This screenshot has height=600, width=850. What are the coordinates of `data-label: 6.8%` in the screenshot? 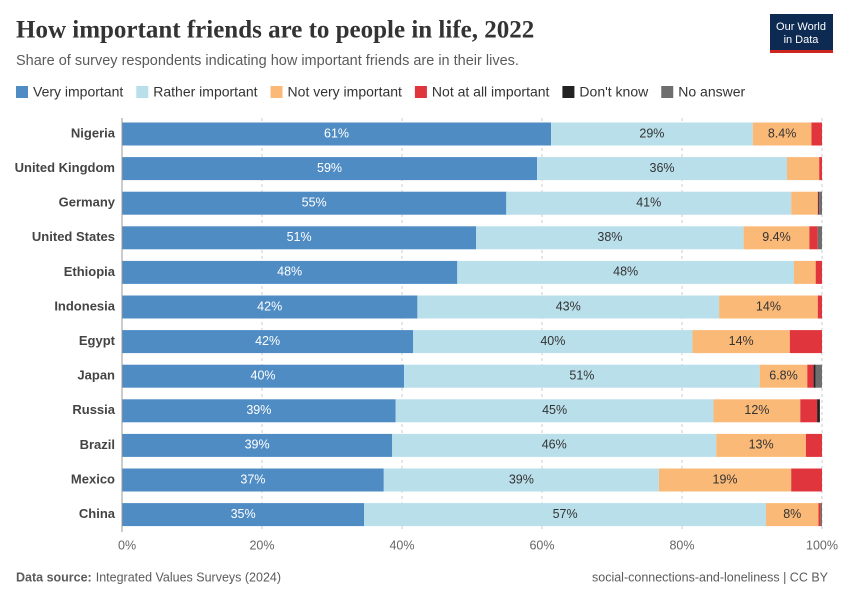 It's located at (783, 375).